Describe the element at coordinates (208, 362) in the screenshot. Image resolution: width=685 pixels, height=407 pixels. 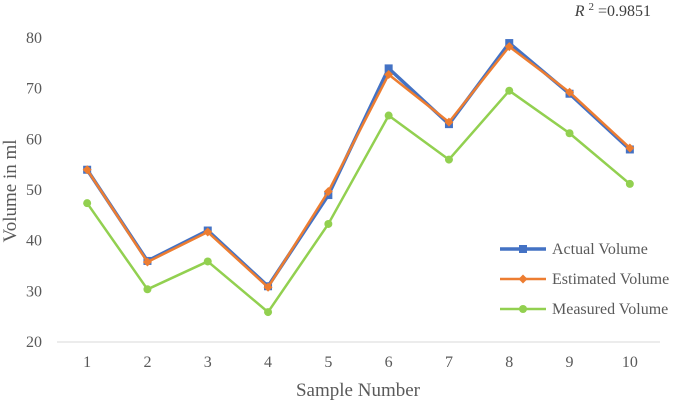
I see `x-tick-label: 3` at that location.